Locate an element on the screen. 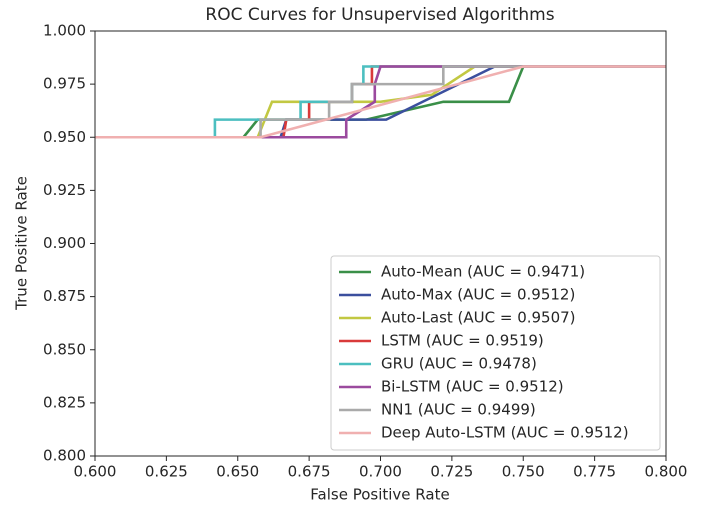 The image size is (713, 512). legend-label: Deep Auto-LSTM (AUC = 0.9512) is located at coordinates (505, 433).